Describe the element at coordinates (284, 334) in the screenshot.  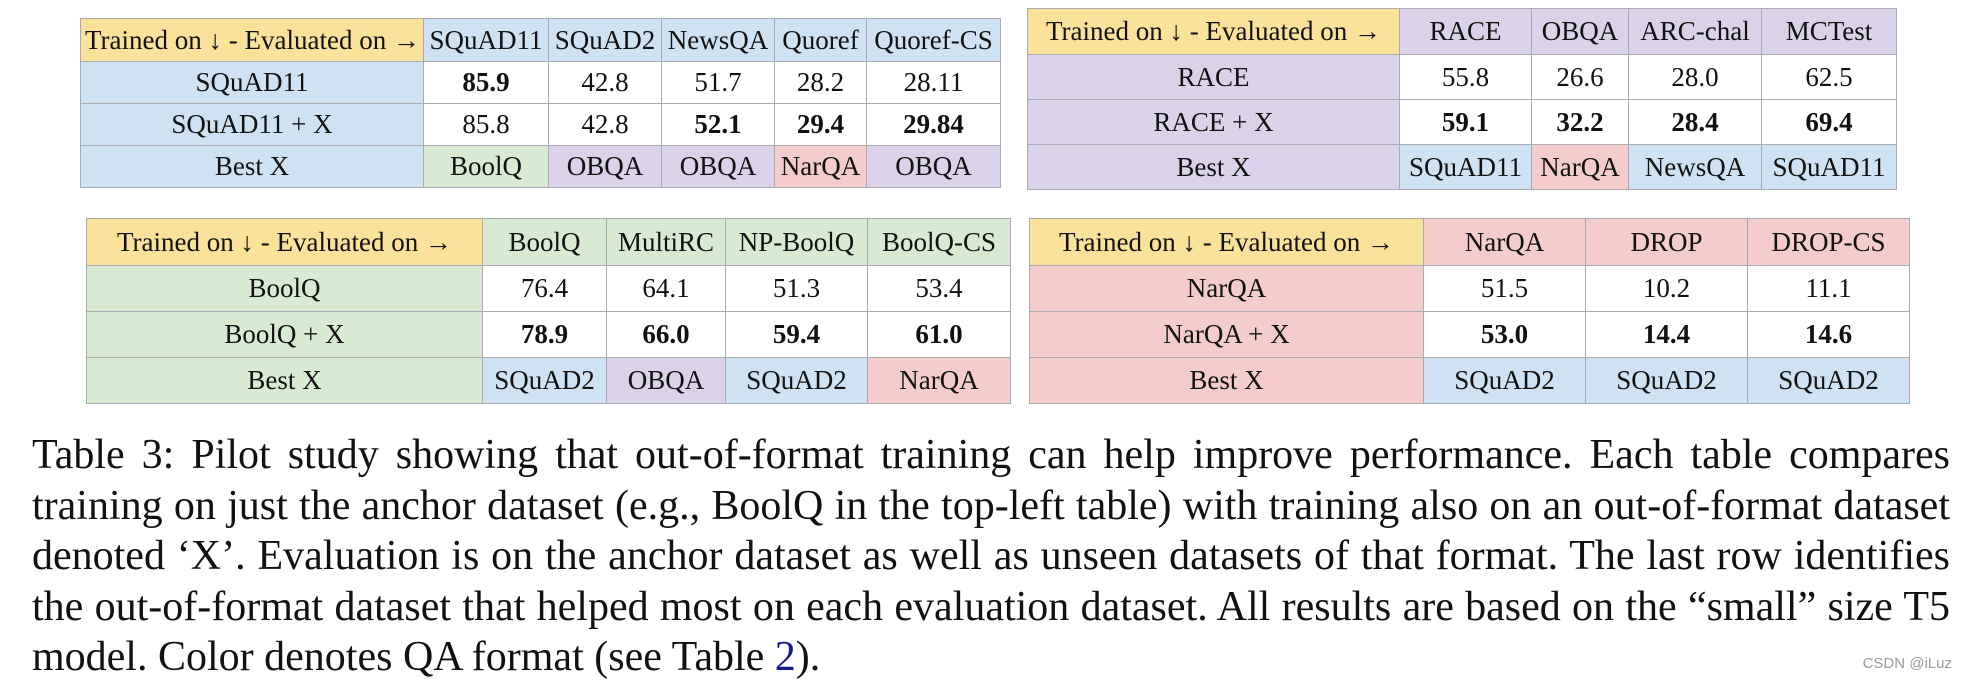
I see `row-label: BoolQ + X` at that location.